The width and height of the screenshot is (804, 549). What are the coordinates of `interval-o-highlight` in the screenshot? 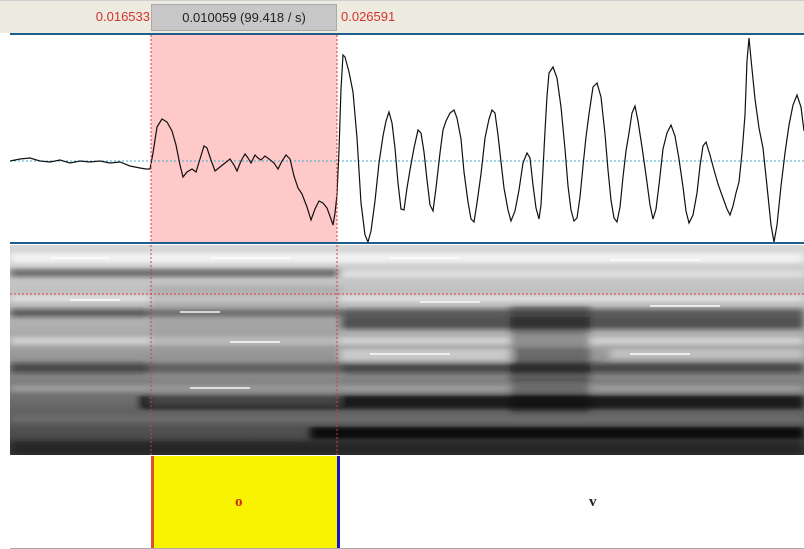 It's located at (244, 502).